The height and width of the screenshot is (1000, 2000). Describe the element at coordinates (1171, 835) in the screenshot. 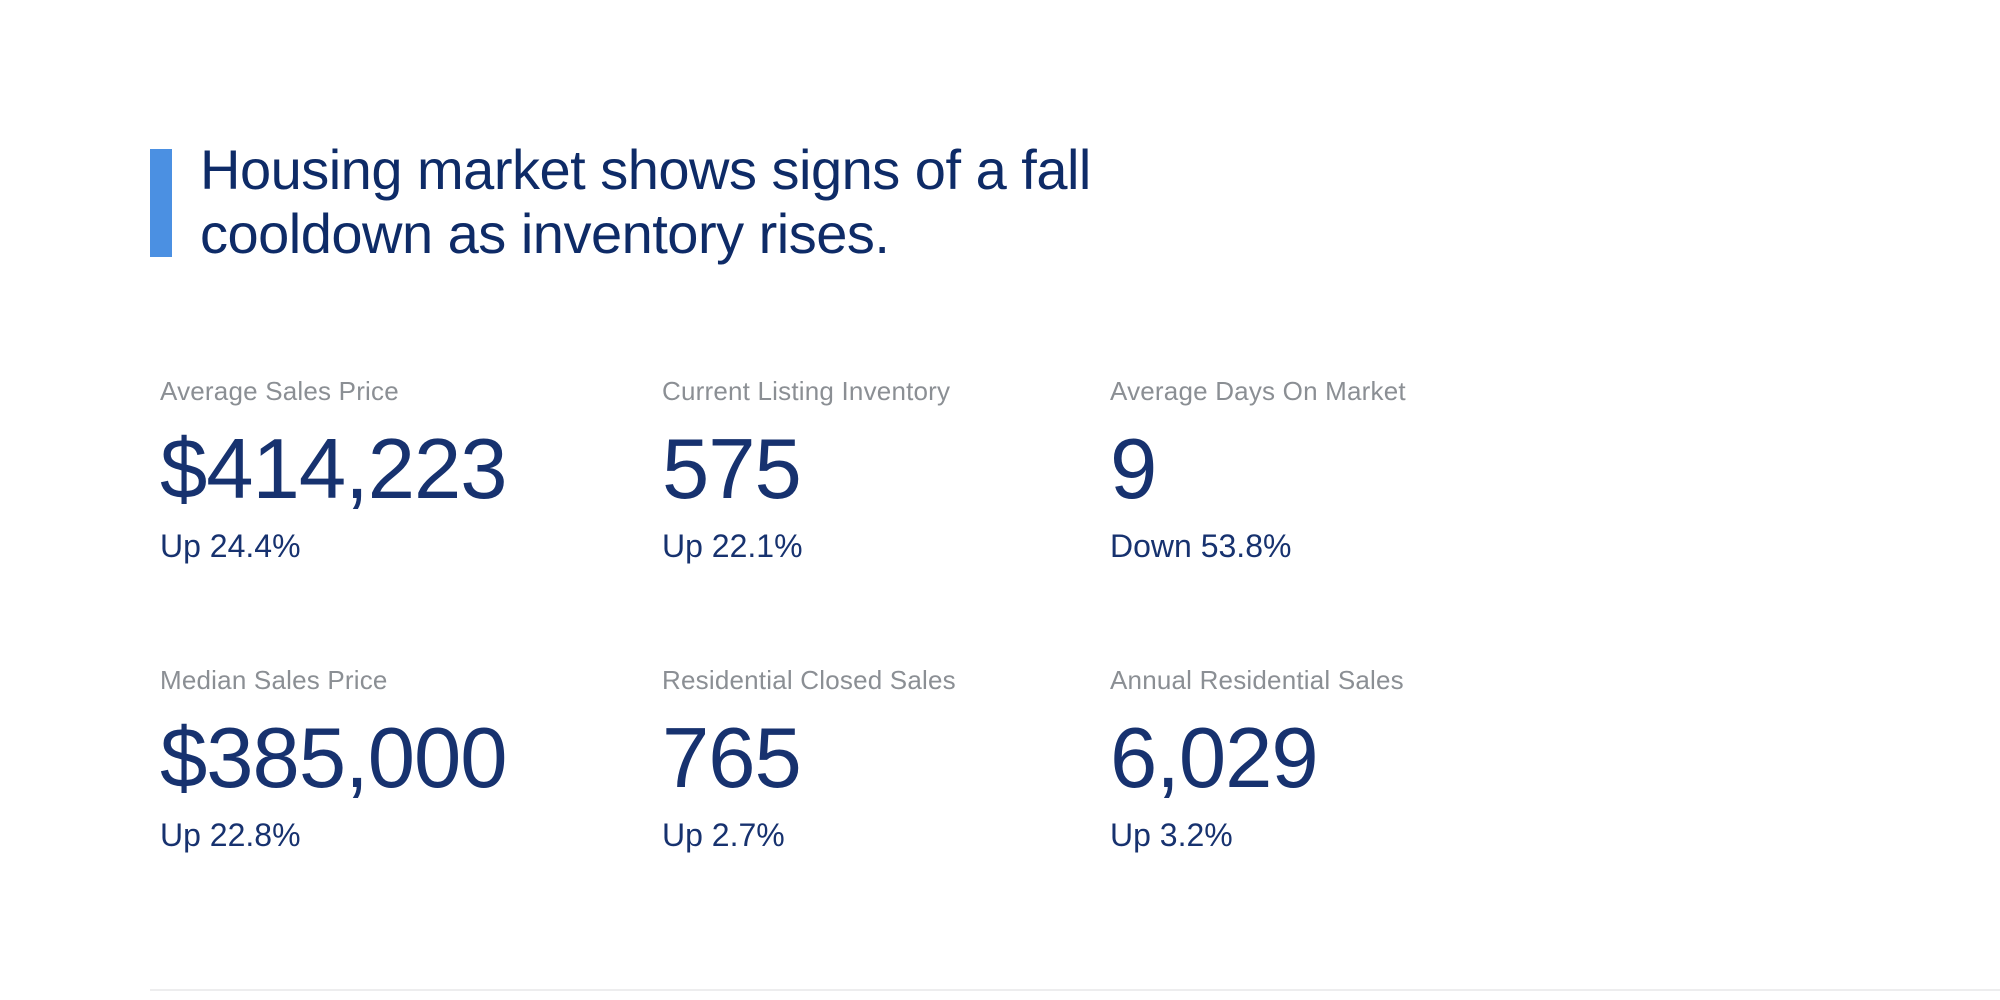

I see `stat-change: Up 3.2%` at that location.